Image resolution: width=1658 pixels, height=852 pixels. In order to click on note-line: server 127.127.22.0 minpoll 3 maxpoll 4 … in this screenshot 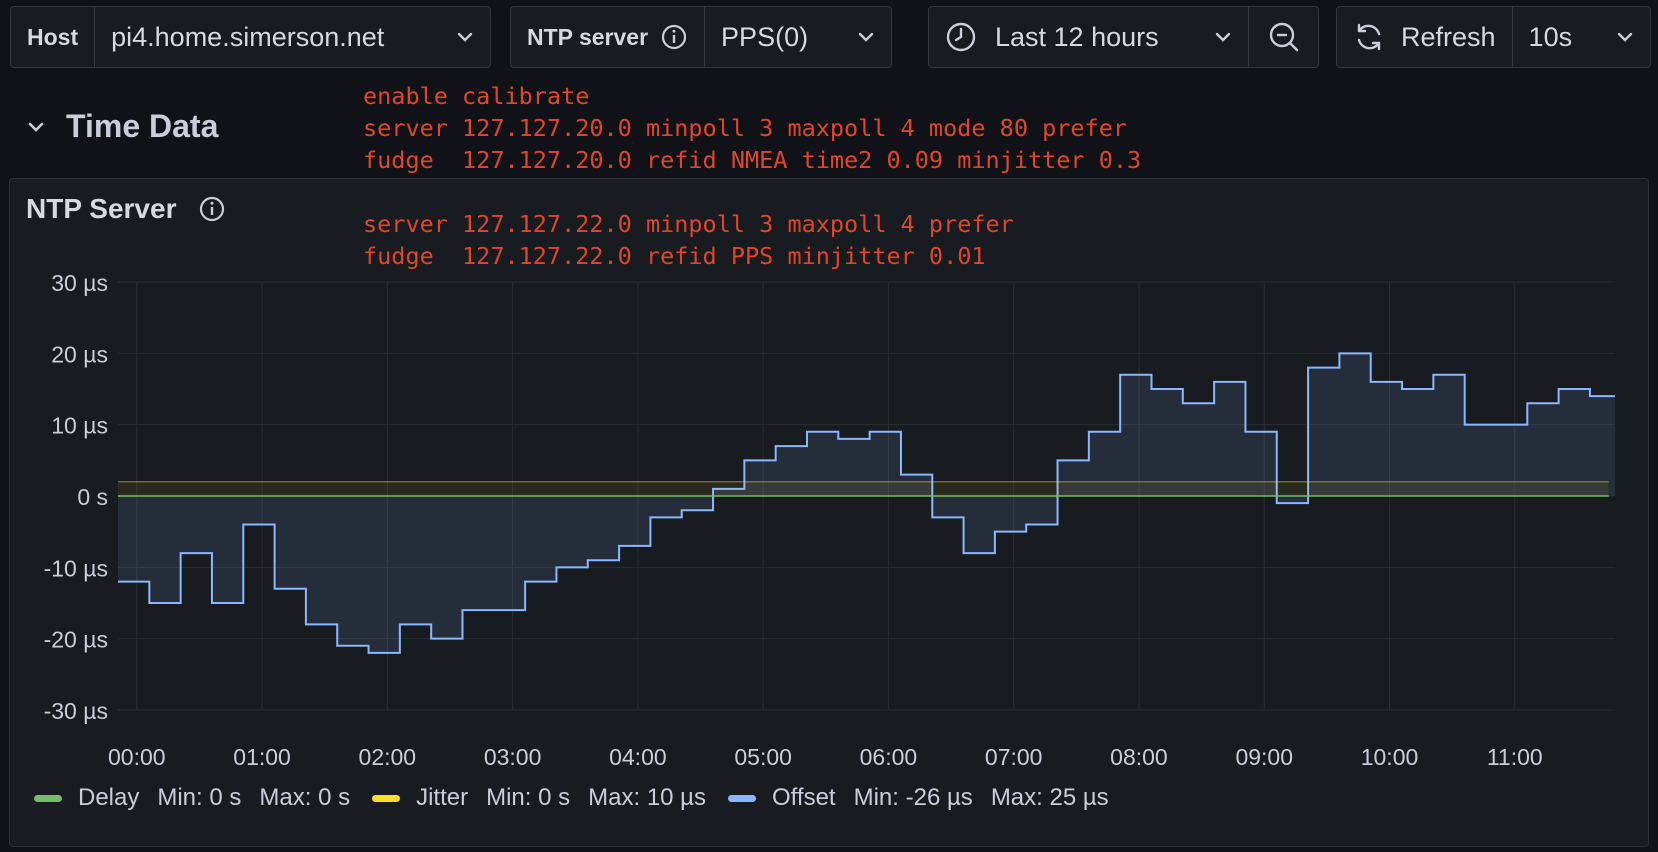, I will do `click(688, 224)`.